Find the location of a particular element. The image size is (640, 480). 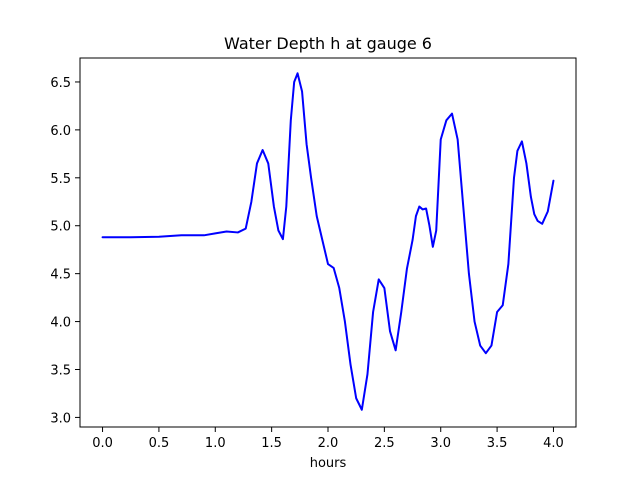

y-tick-label: 6.5 is located at coordinates (60, 83).